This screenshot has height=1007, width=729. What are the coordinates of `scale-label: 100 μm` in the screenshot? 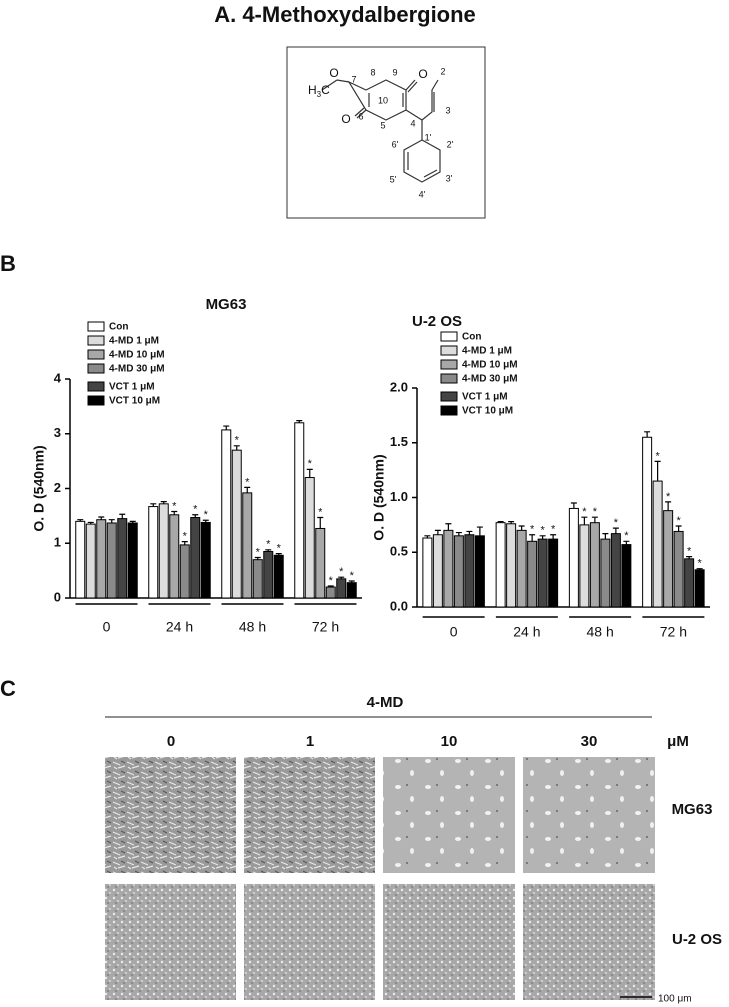 It's located at (675, 999).